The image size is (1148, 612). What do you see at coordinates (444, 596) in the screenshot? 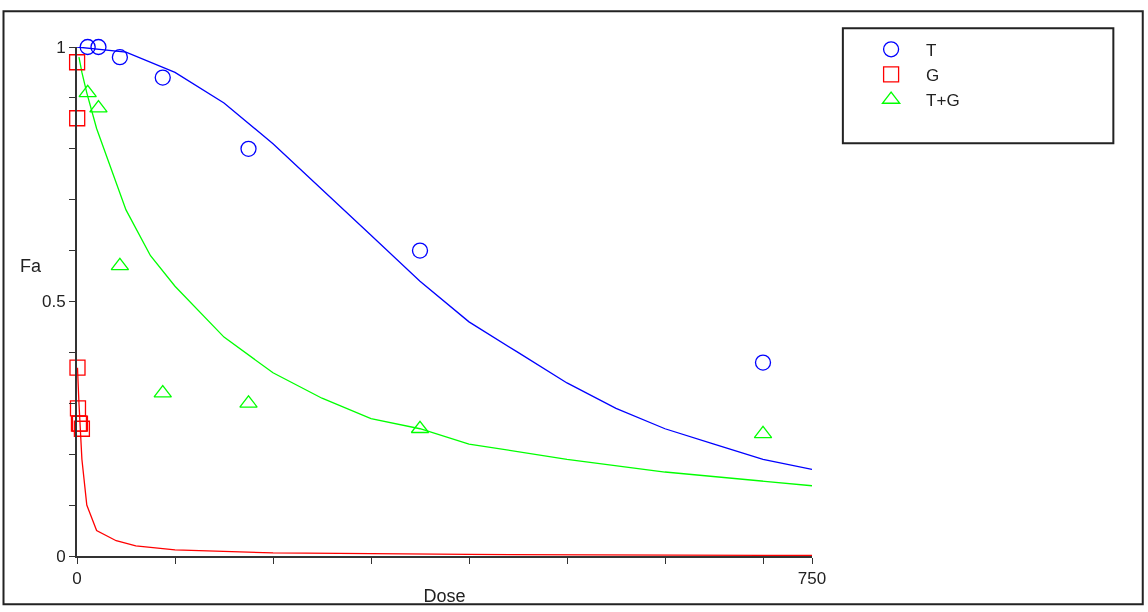
I see `x-axis-title: Dose` at bounding box center [444, 596].